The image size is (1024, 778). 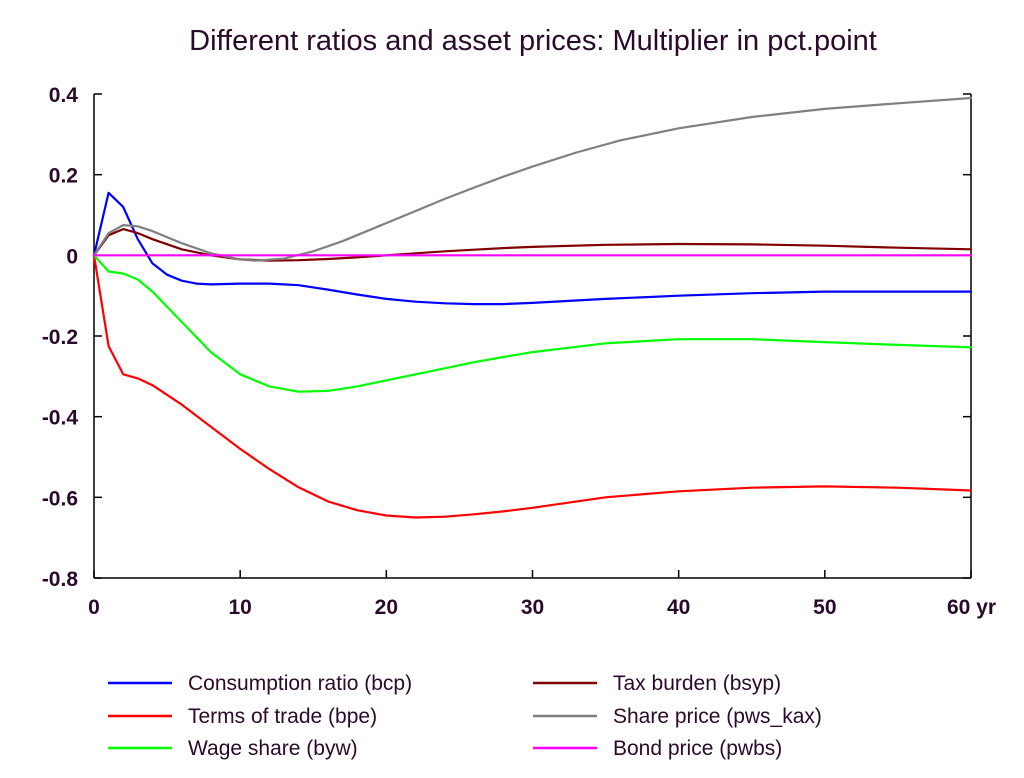 I want to click on legend-label-4: Share price (pws_kax), so click(x=717, y=716).